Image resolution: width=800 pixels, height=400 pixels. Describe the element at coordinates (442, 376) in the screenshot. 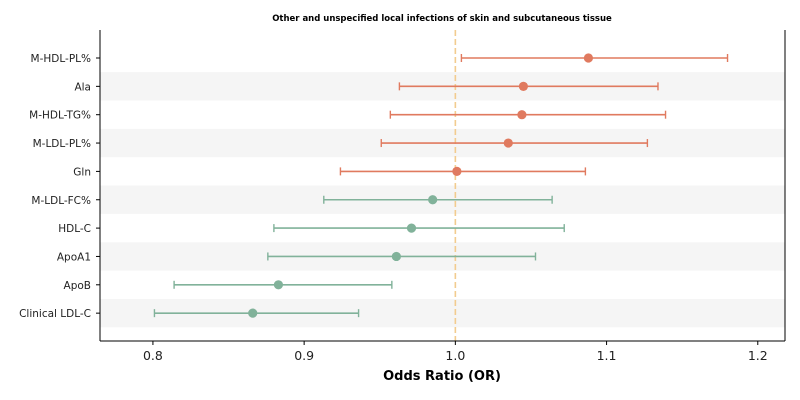

I see `x-axis-title: Odds Ratio (OR)` at that location.